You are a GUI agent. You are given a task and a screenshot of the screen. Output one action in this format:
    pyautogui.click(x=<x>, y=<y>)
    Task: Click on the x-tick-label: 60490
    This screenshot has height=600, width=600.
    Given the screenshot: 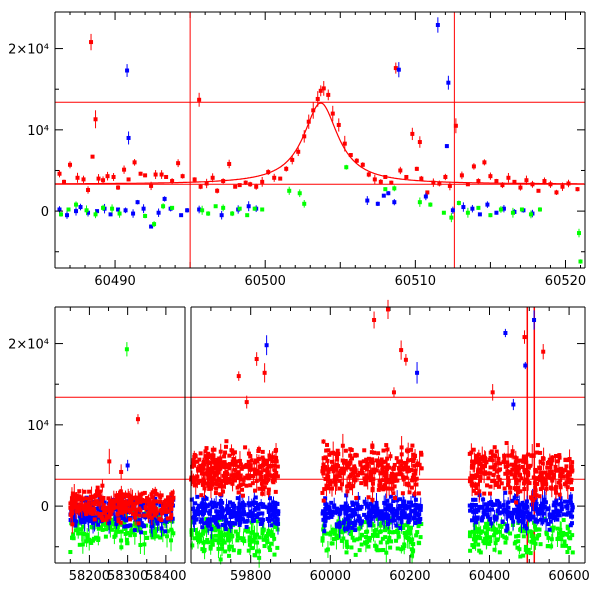 What is the action you would take?
    pyautogui.click(x=114, y=281)
    